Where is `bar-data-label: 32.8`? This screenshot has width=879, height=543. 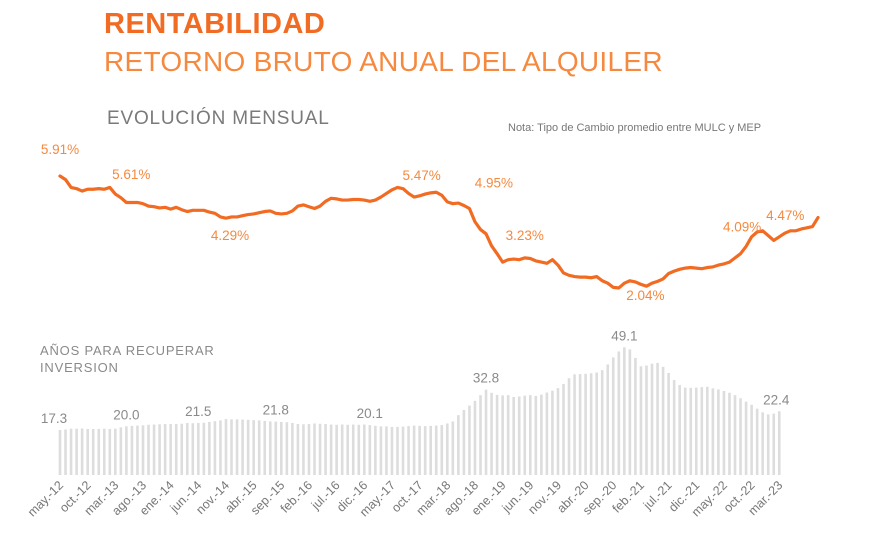
bar-data-label: 32.8 is located at coordinates (486, 378).